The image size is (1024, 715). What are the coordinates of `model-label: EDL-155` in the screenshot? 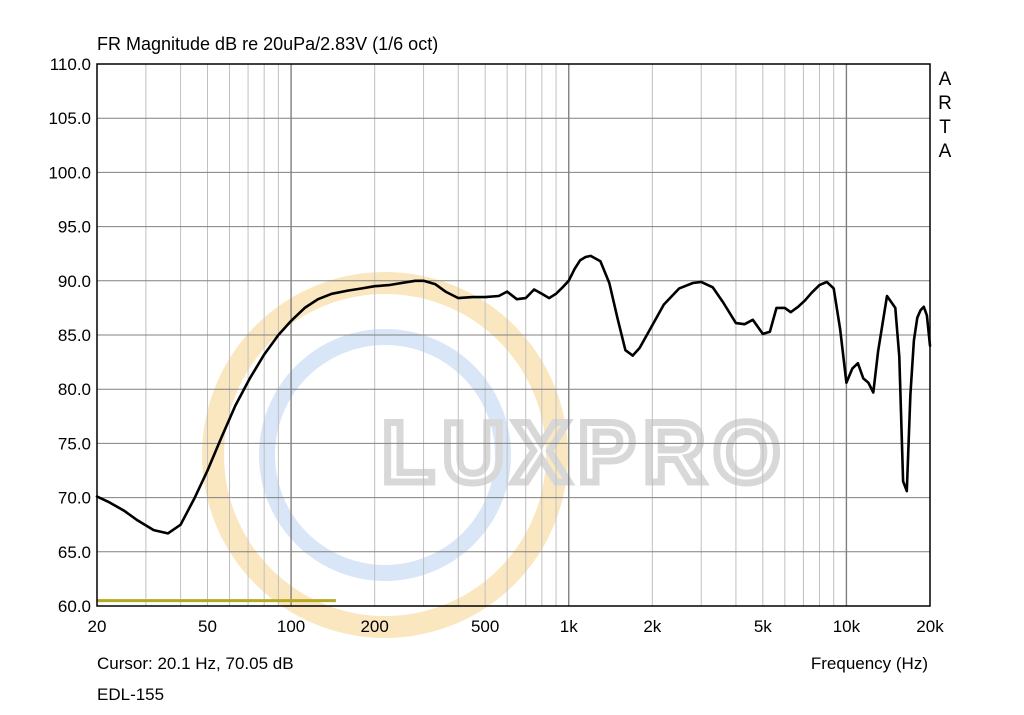 It's located at (131, 694).